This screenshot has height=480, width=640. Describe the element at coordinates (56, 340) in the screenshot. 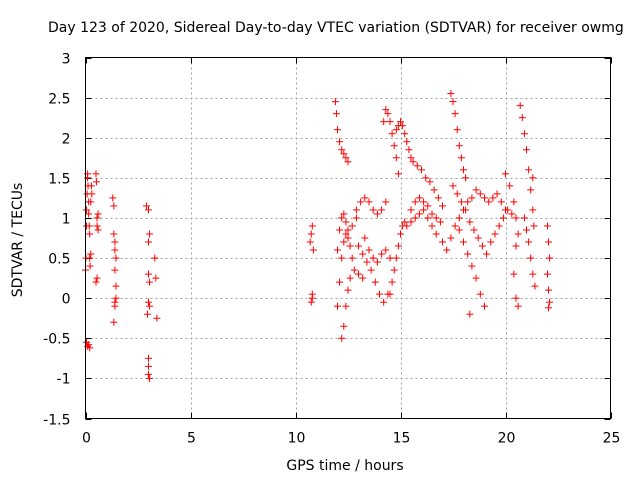

I see `y-tick-label: -0.5` at that location.